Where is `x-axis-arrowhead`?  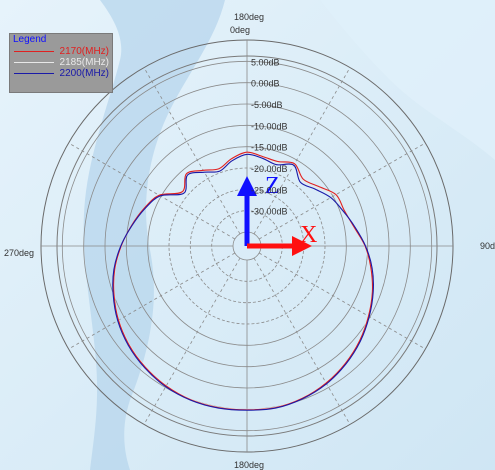 x-axis-arrowhead is located at coordinates (302, 246).